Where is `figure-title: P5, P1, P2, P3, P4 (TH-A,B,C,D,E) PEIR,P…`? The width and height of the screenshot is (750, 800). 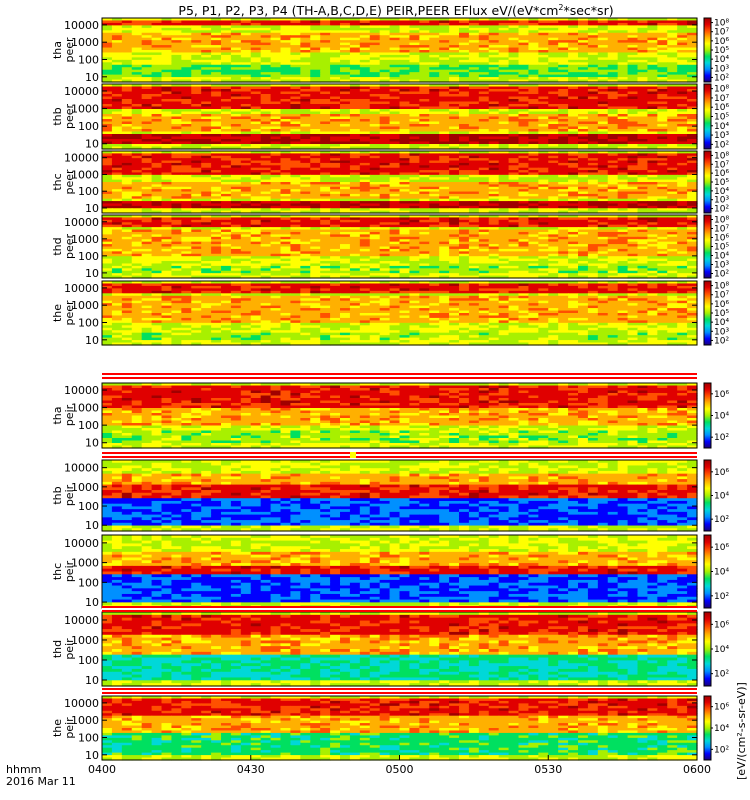
figure-title: P5, P1, P2, P3, P4 (TH-A,B,C,D,E) PEIR,P… is located at coordinates (395, 10).